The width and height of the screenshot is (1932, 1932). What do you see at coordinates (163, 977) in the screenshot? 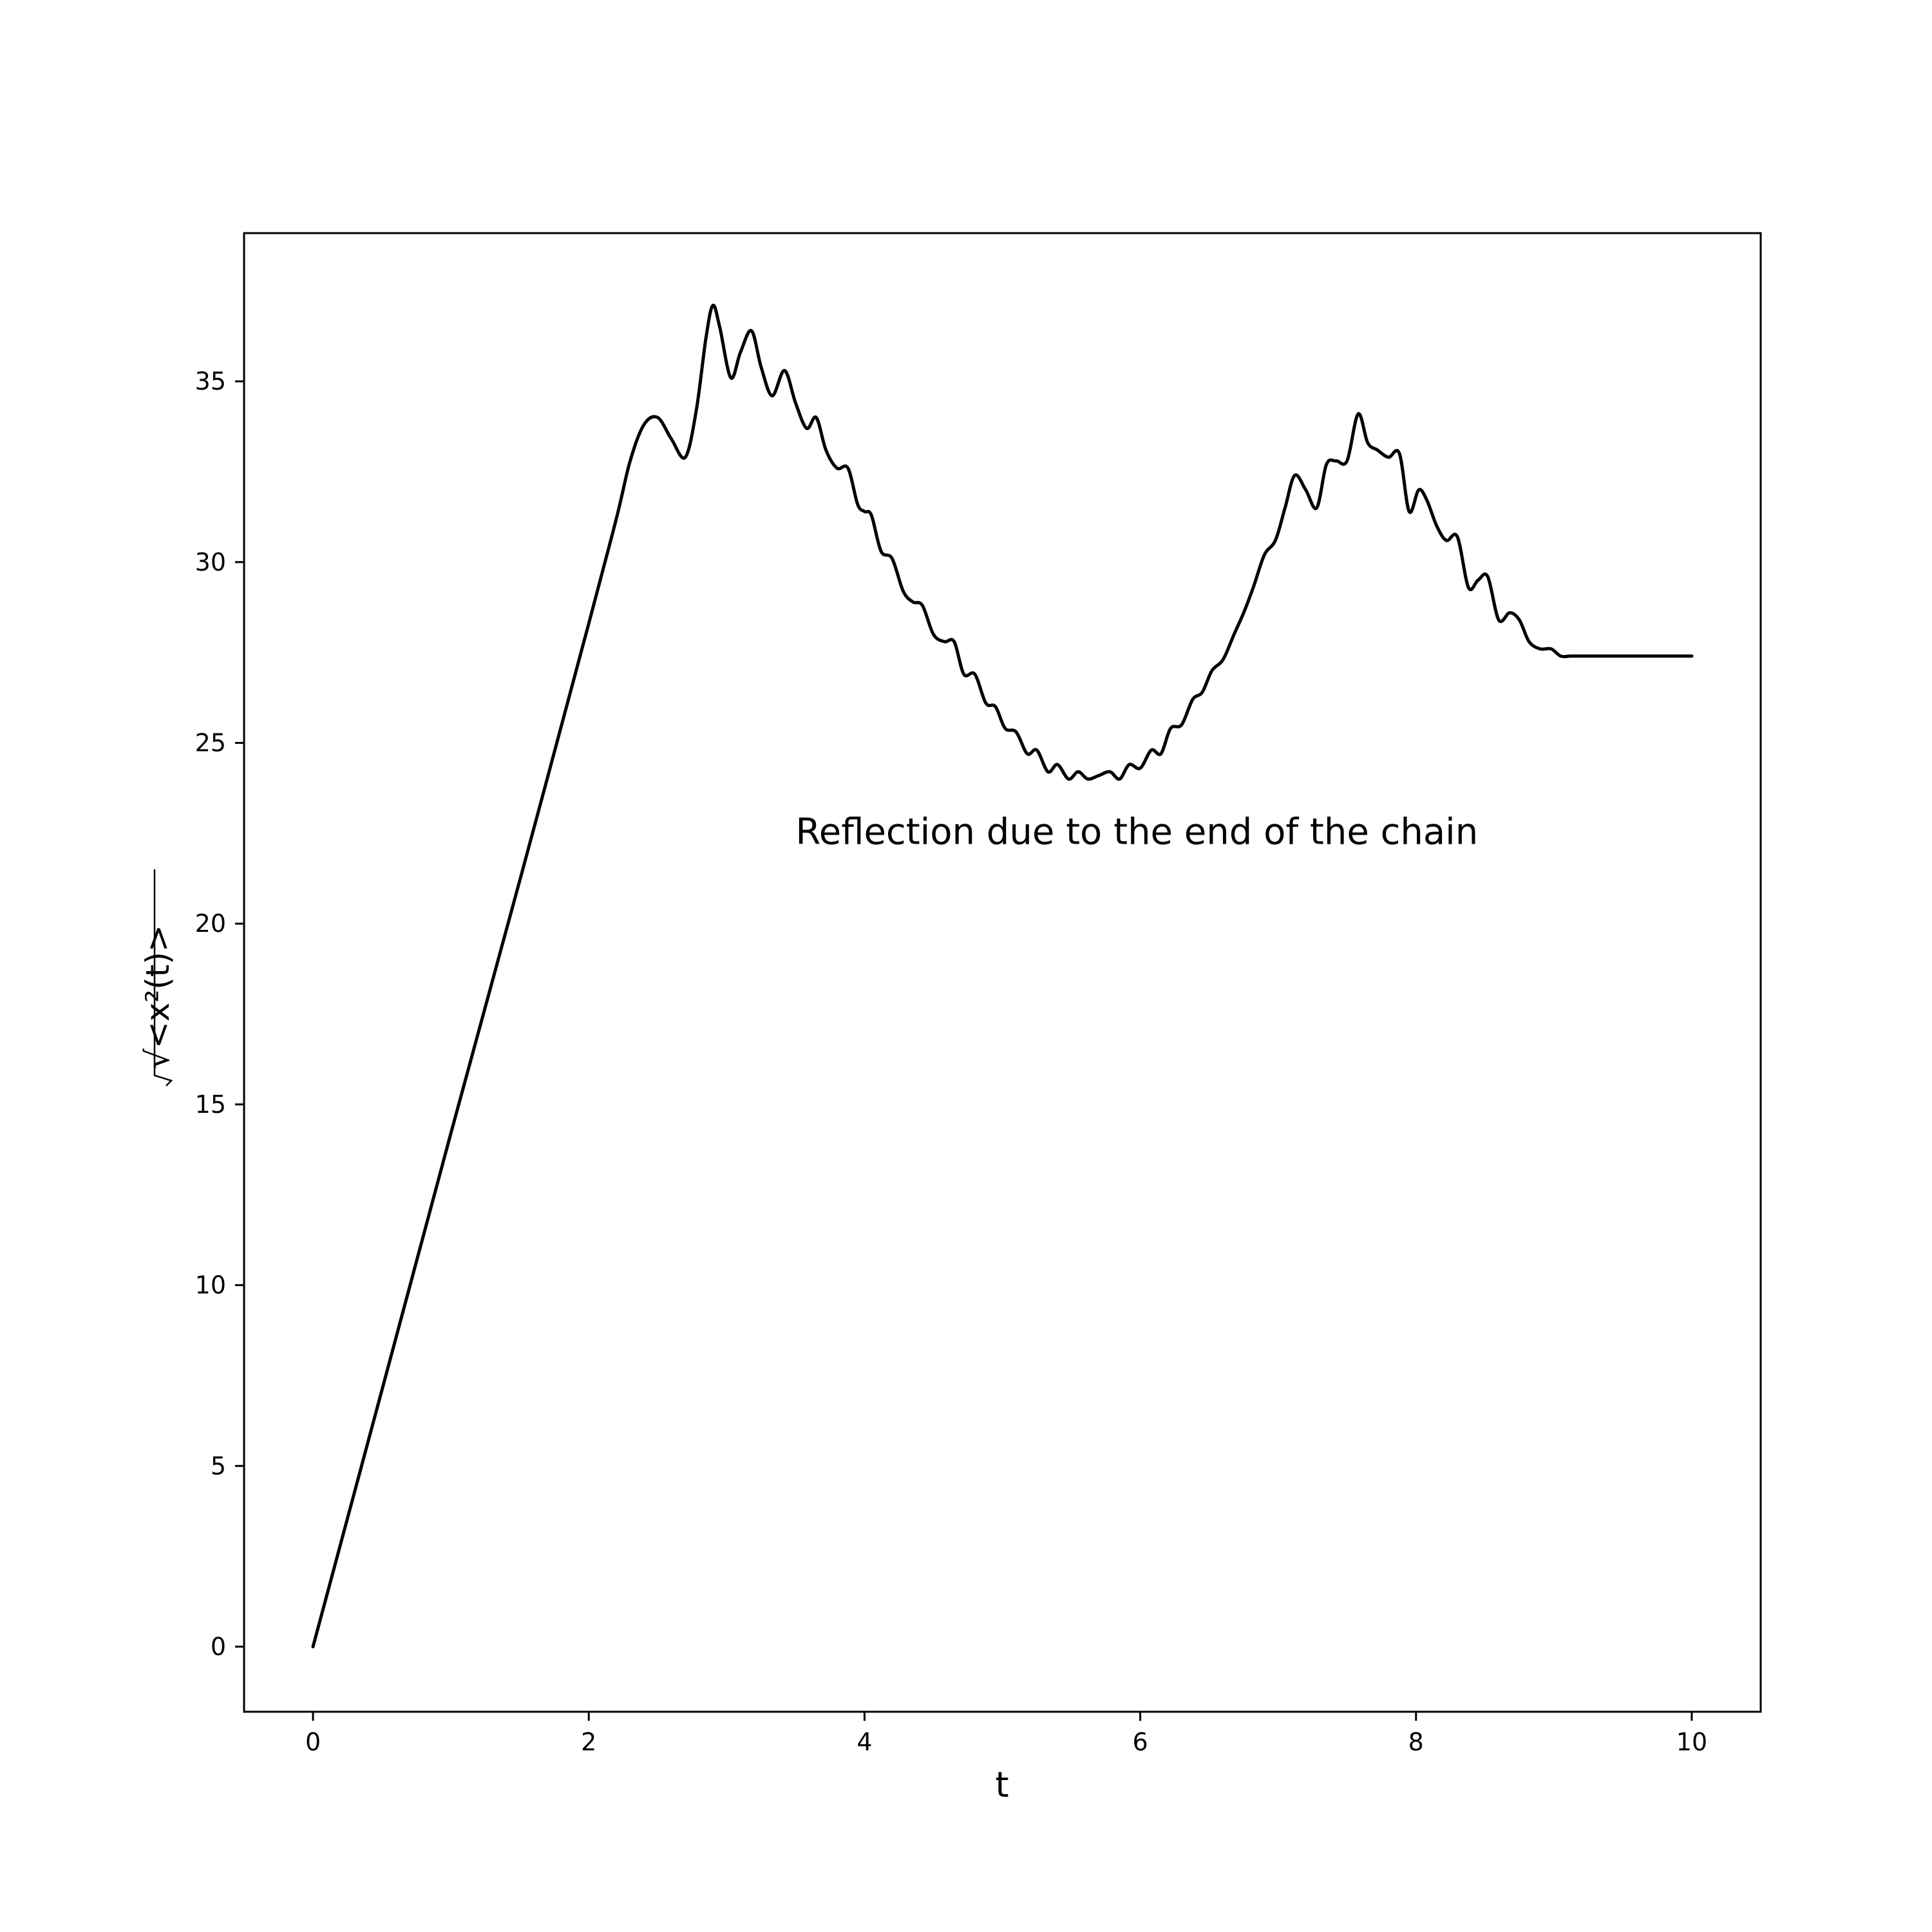
I see `sqrt-radical` at bounding box center [163, 977].